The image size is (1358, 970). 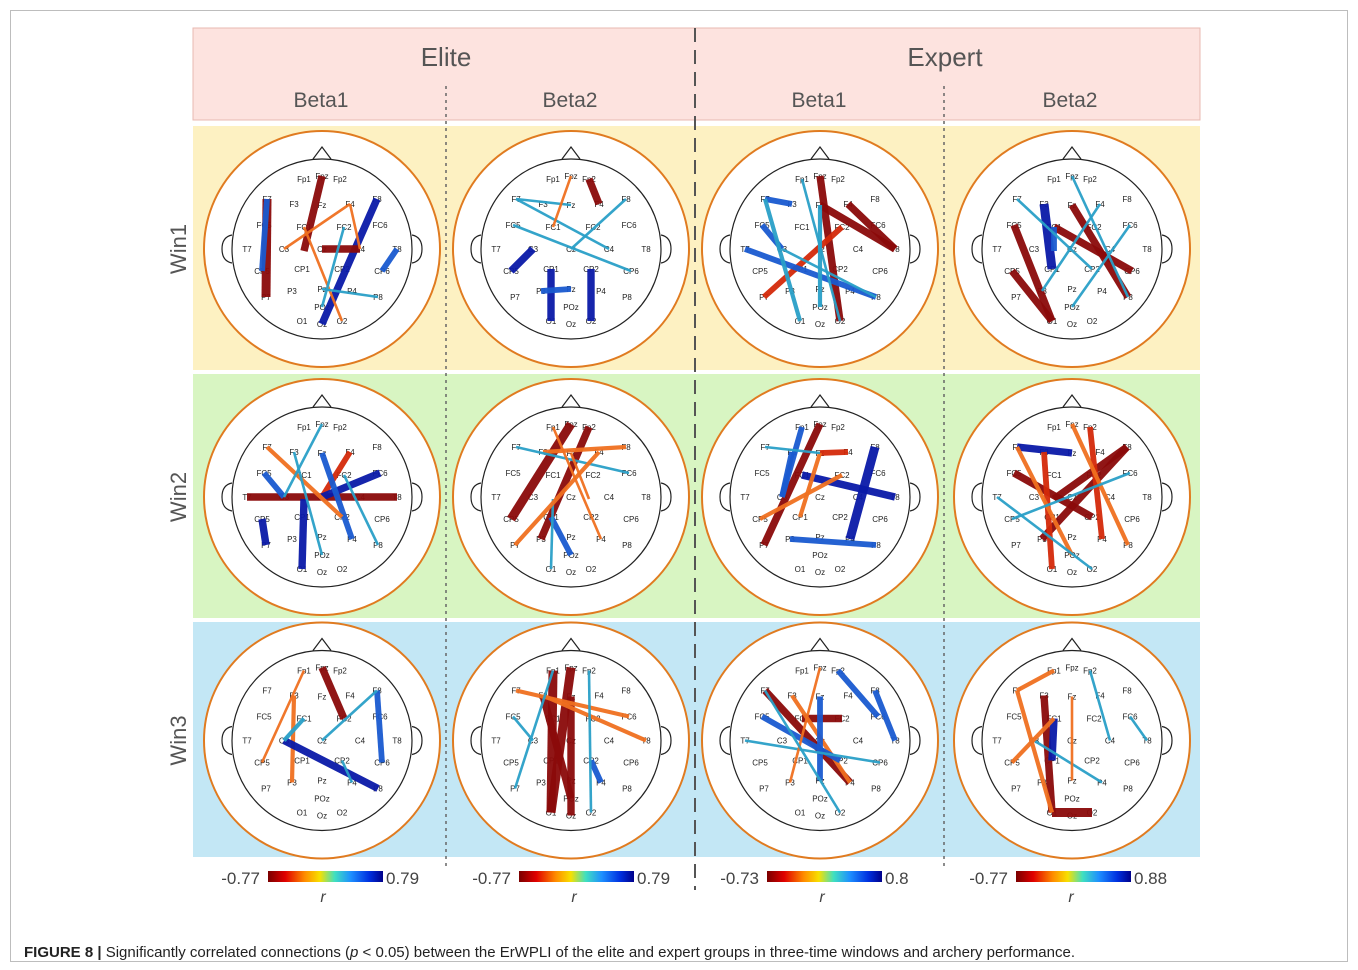 What do you see at coordinates (350, 293) in the screenshot?
I see `connection-Pz-P8` at bounding box center [350, 293].